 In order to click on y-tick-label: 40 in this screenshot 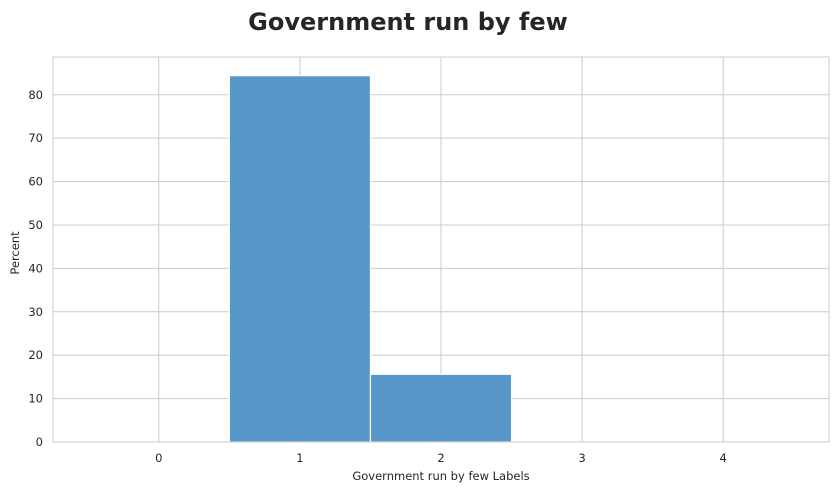, I will do `click(35, 268)`.